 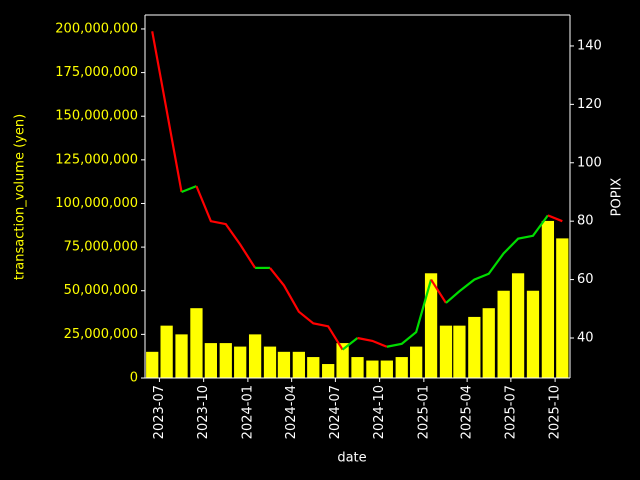 I want to click on y2-axis-label: POPIX, so click(x=617, y=197).